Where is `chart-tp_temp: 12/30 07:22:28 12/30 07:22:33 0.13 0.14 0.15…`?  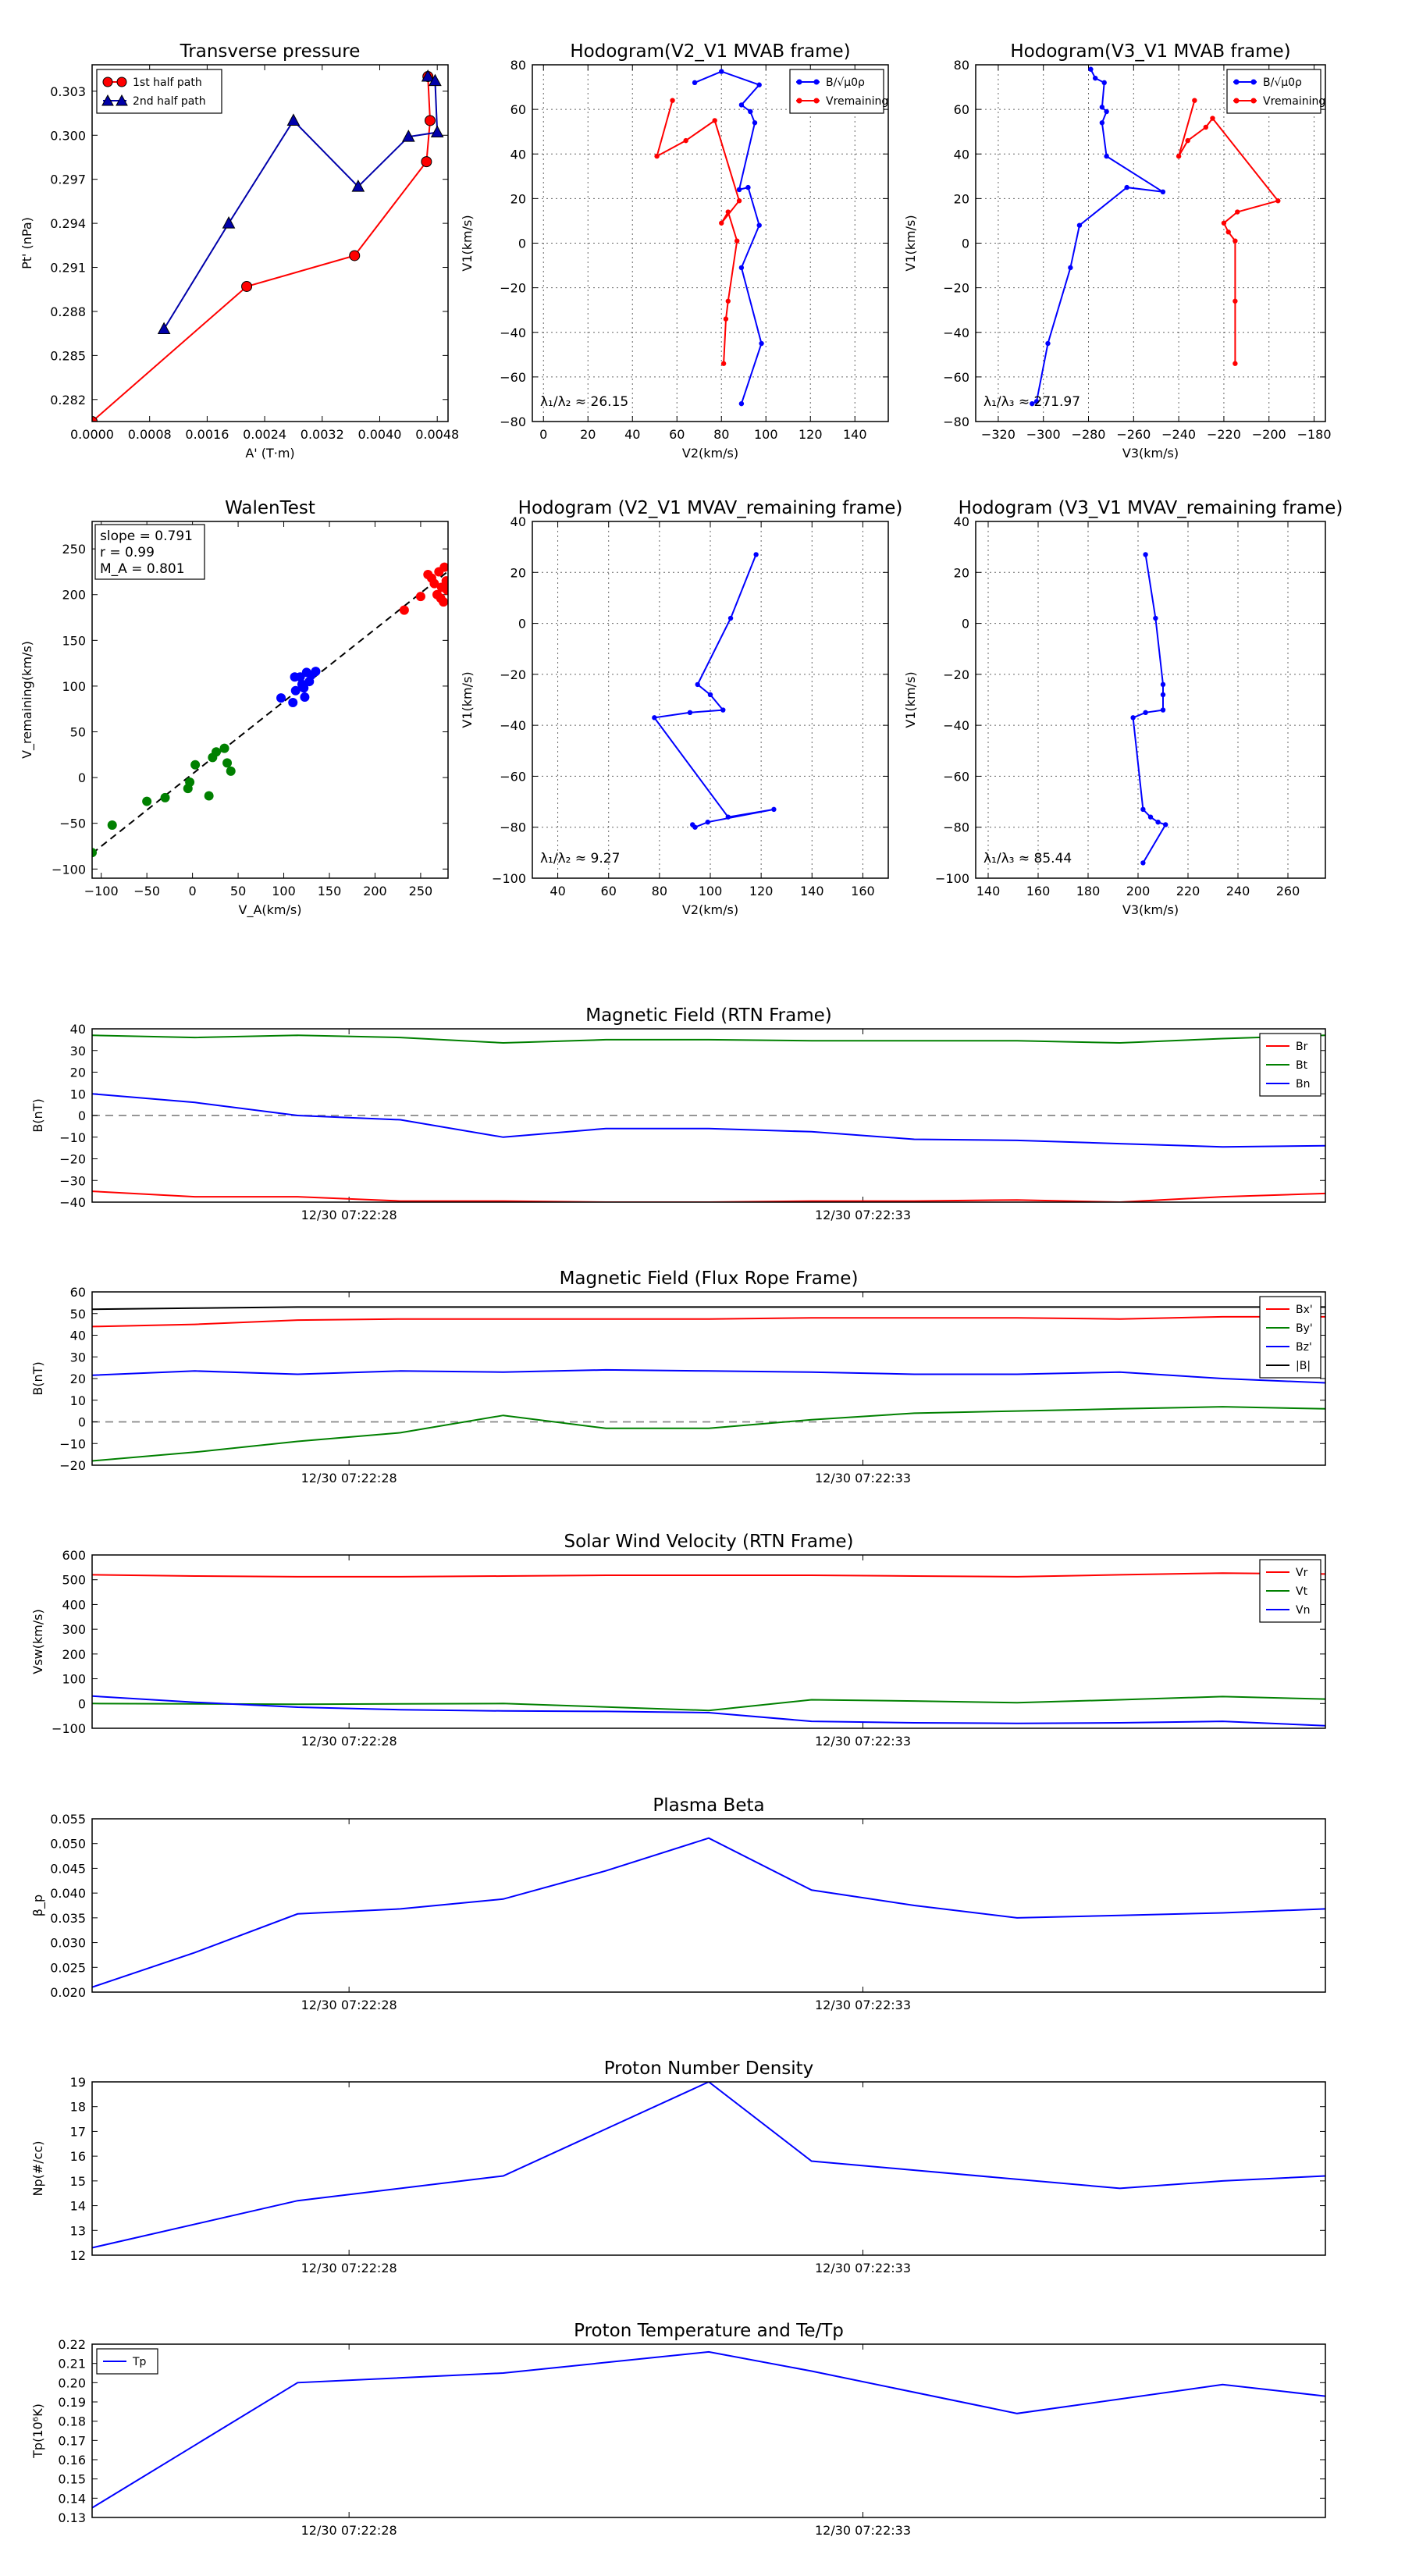 chart-tp_temp: 12/30 07:22:28 12/30 07:22:33 0.13 0.14 0.15… is located at coordinates (678, 2429).